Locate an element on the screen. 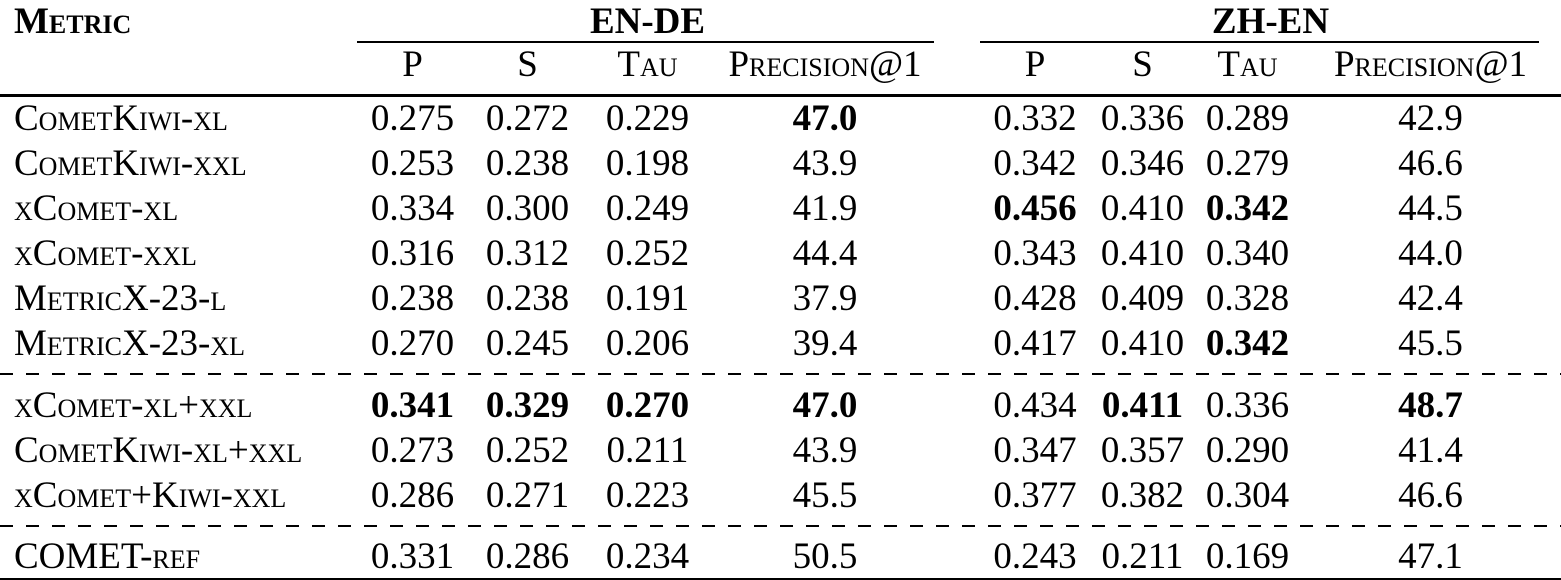 The width and height of the screenshot is (1561, 580). value-cell: 0.300 is located at coordinates (527, 208).